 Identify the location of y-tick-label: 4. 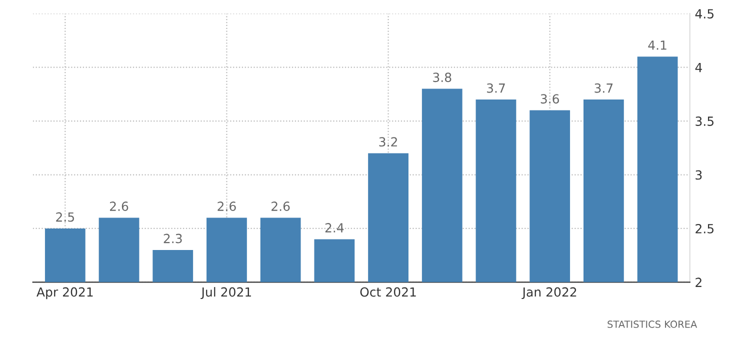
(698, 67).